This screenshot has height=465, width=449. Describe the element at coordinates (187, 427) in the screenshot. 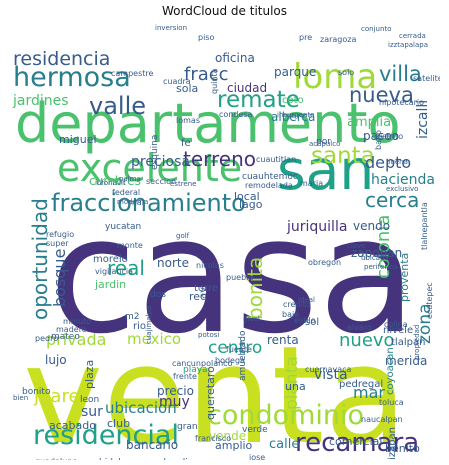

I see `word-gran: gran` at that location.